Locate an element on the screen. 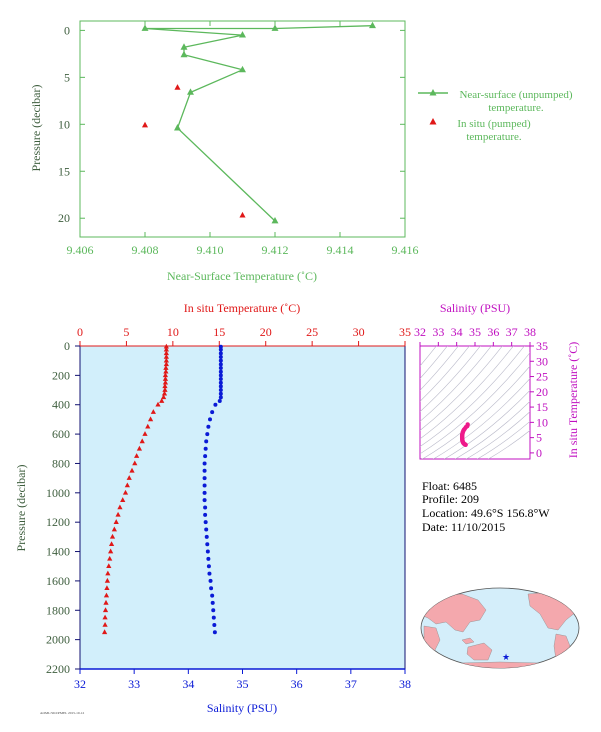  location: Location: 49.6°S 156.8°W is located at coordinates (486, 513).